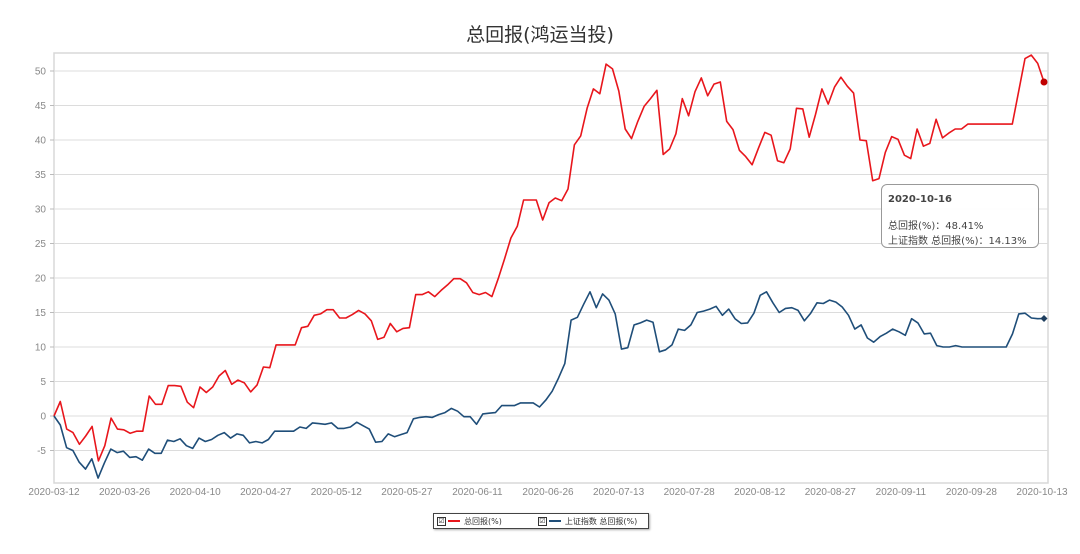  What do you see at coordinates (43, 417) in the screenshot?
I see `y-tick-label: 0` at bounding box center [43, 417].